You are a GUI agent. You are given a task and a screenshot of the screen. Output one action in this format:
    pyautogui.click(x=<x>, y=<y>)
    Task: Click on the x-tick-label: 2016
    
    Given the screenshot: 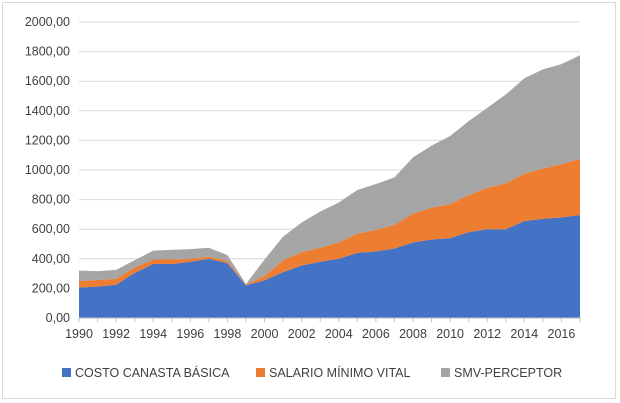 What is the action you would take?
    pyautogui.click(x=562, y=334)
    